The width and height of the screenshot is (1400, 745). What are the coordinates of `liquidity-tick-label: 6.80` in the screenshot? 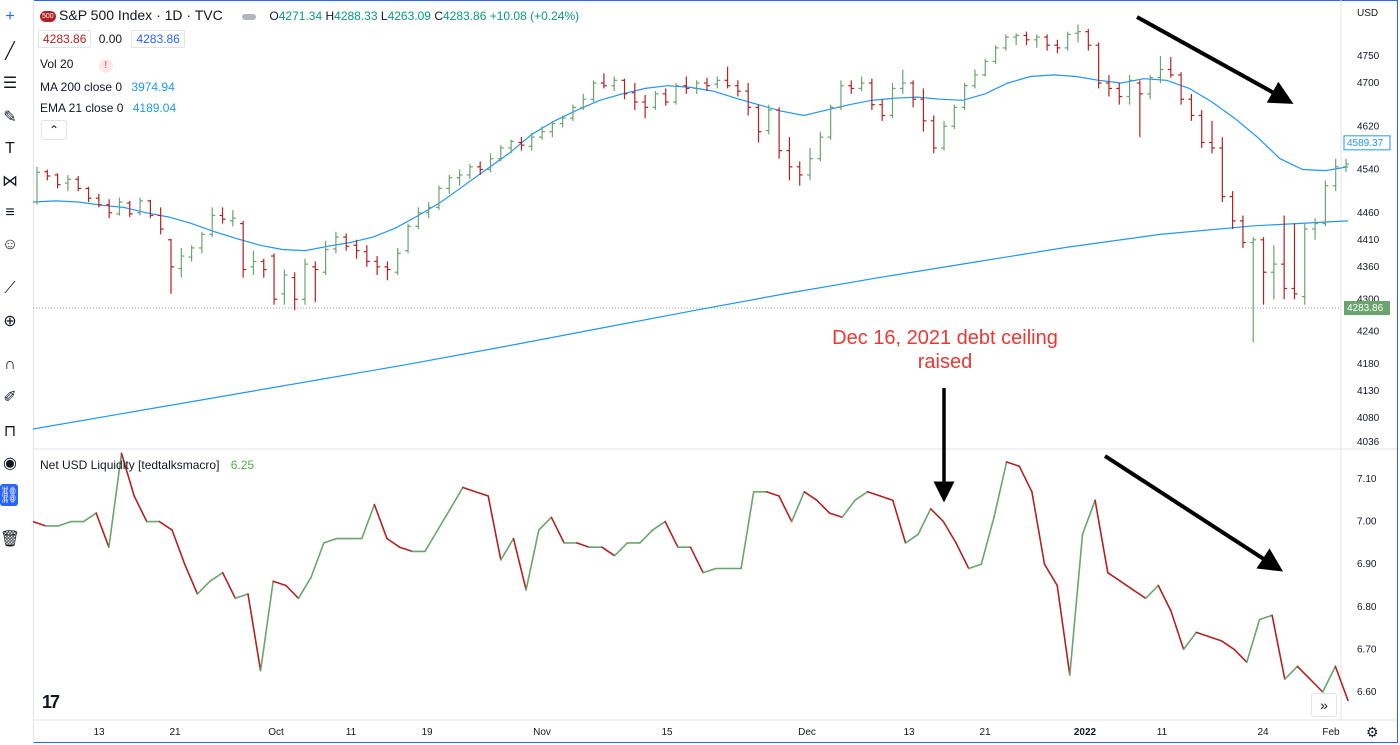 It's located at (1367, 607).